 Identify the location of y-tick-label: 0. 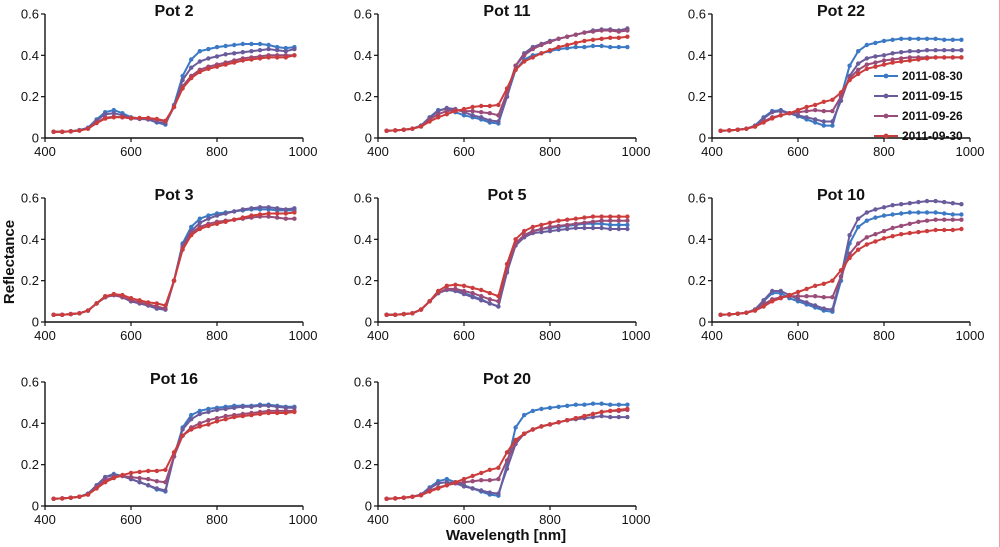
(35, 138).